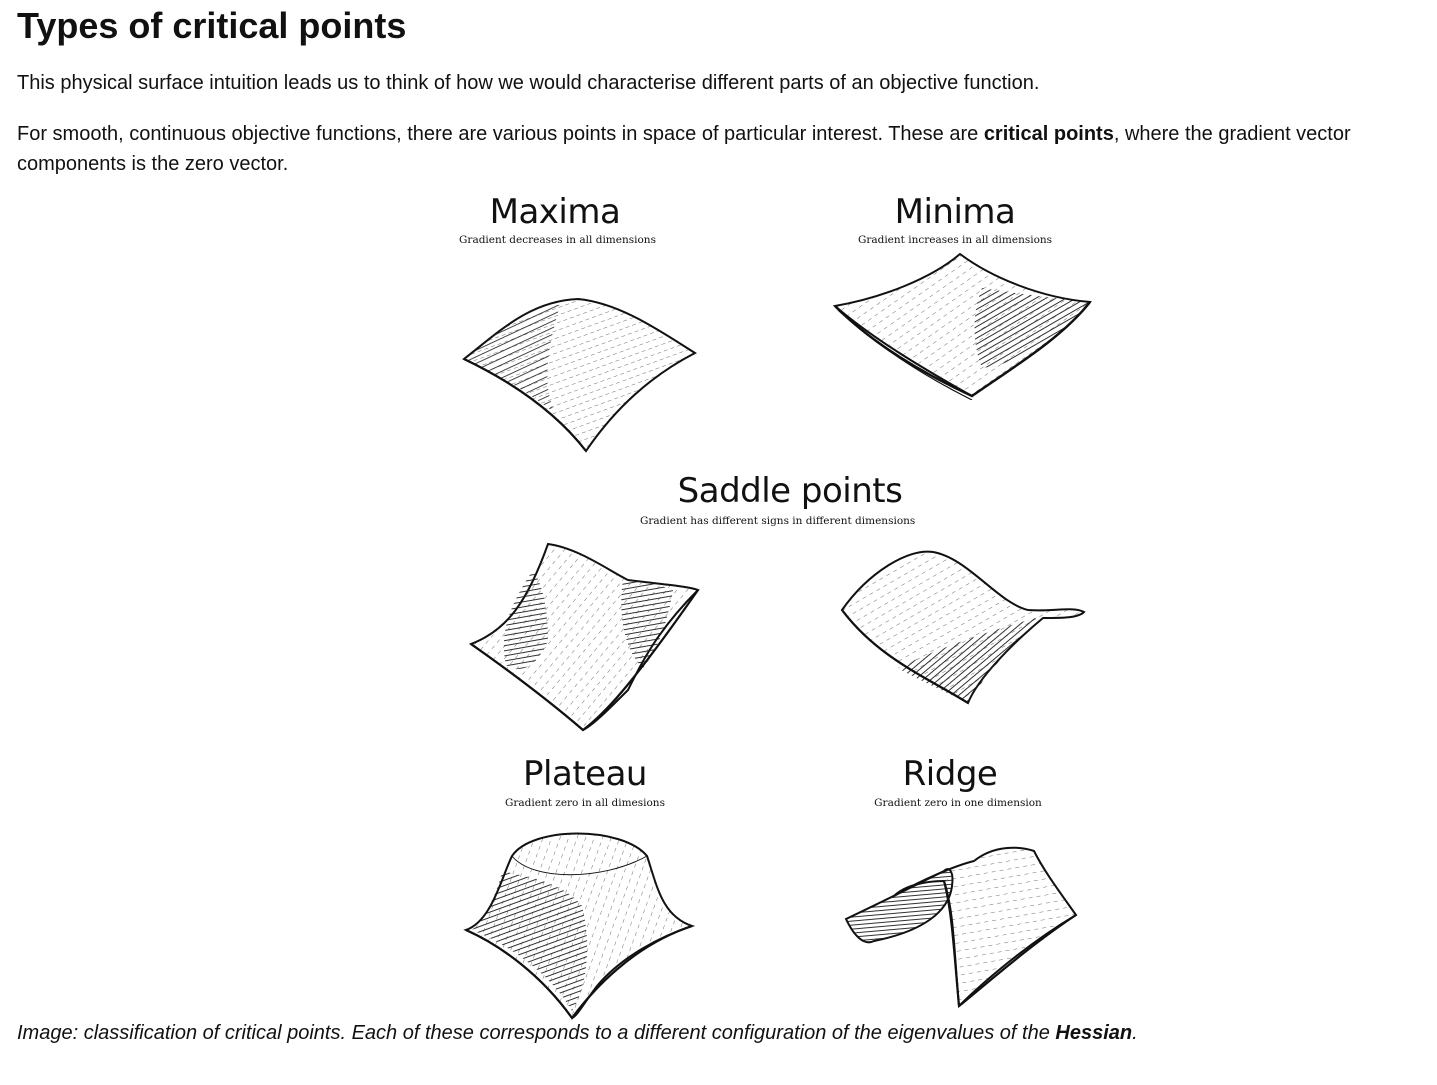 Image resolution: width=1437 pixels, height=1085 pixels. Describe the element at coordinates (961, 927) in the screenshot. I see `ridge-surface-illustration` at that location.